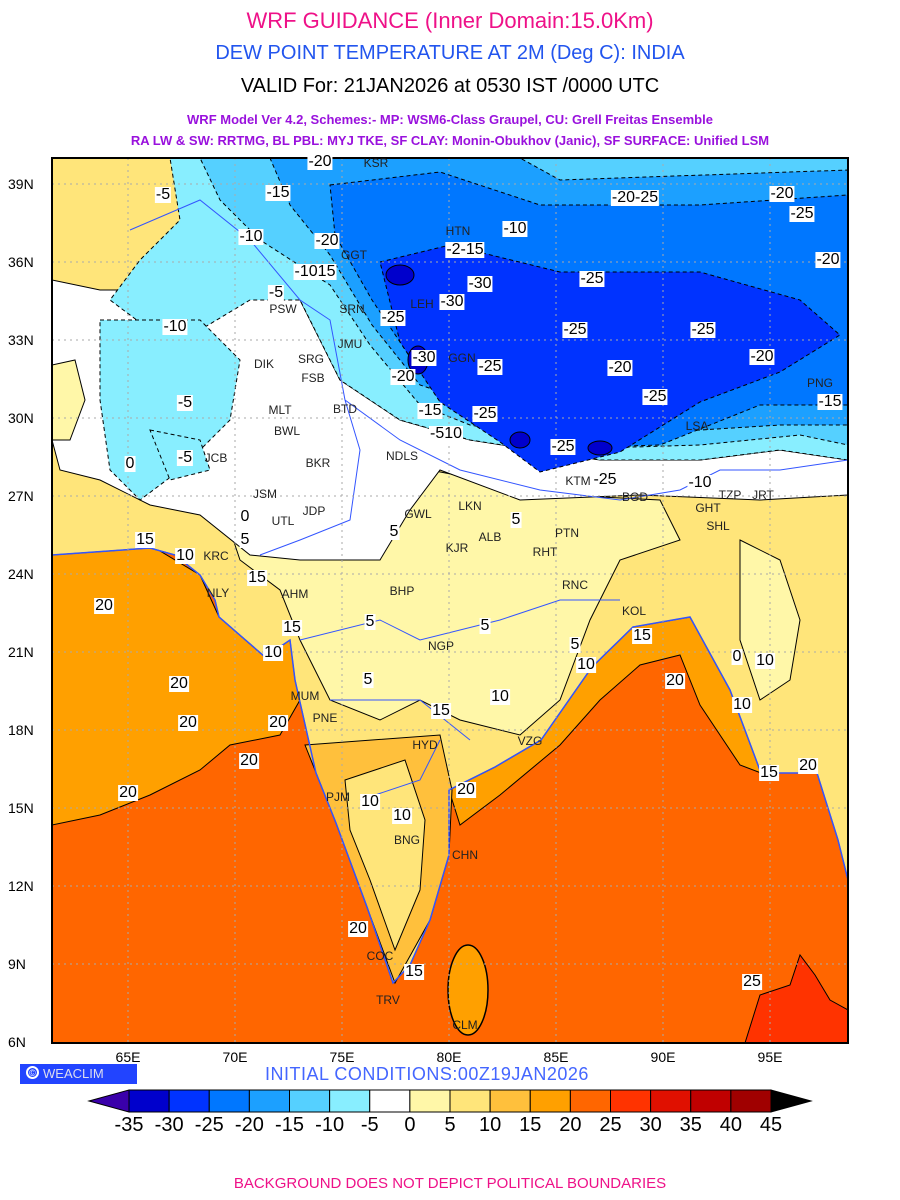 The height and width of the screenshot is (1200, 900). Describe the element at coordinates (634, 611) in the screenshot. I see `city-label: KOL` at that location.